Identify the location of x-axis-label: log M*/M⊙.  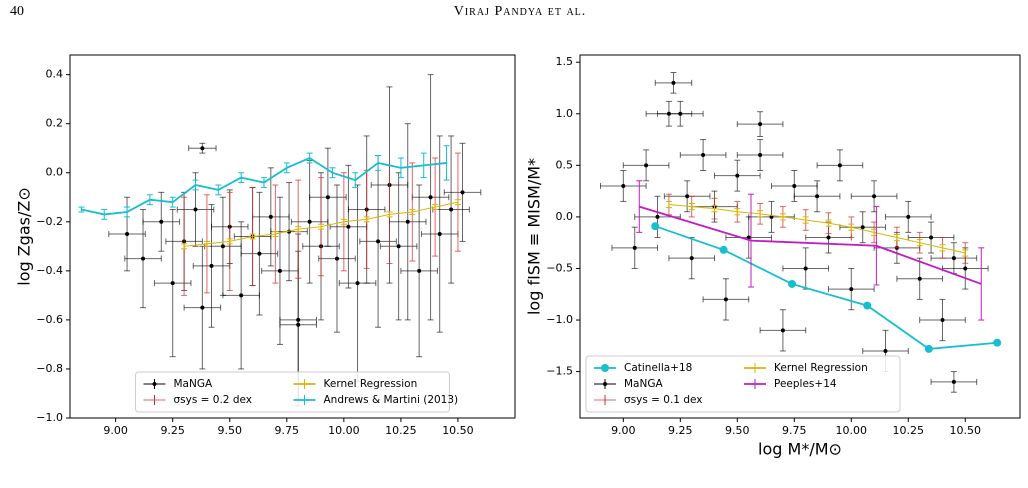
(800, 449).